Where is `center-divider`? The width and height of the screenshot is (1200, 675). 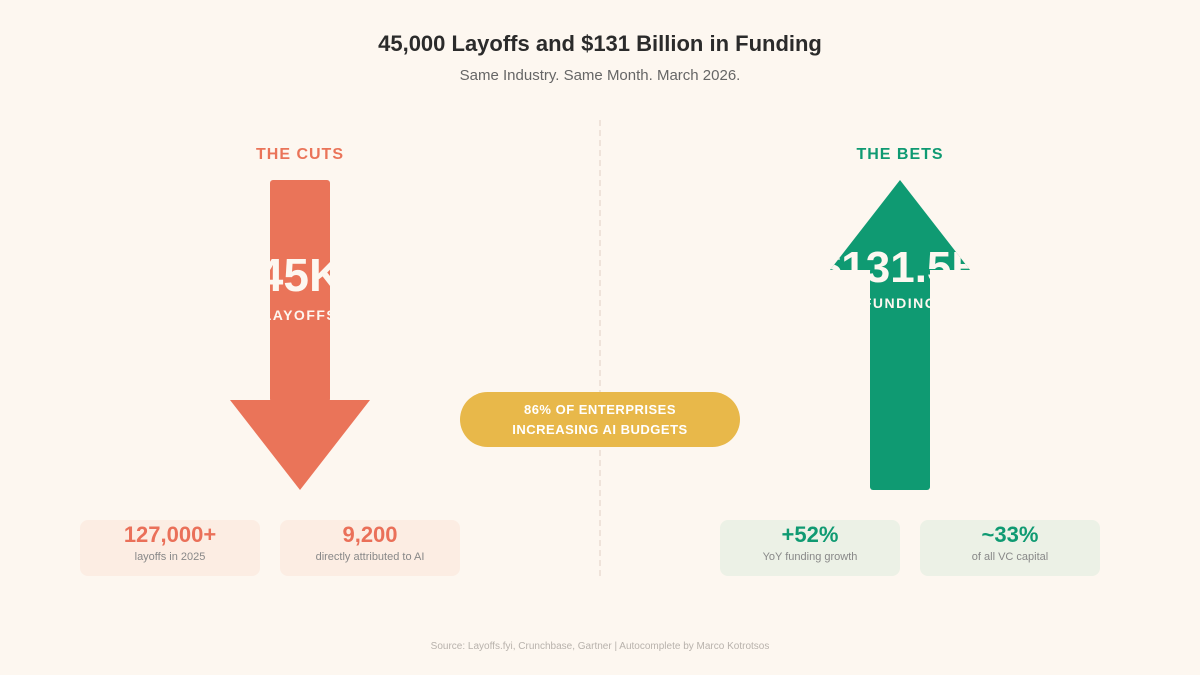
center-divider is located at coordinates (600, 348).